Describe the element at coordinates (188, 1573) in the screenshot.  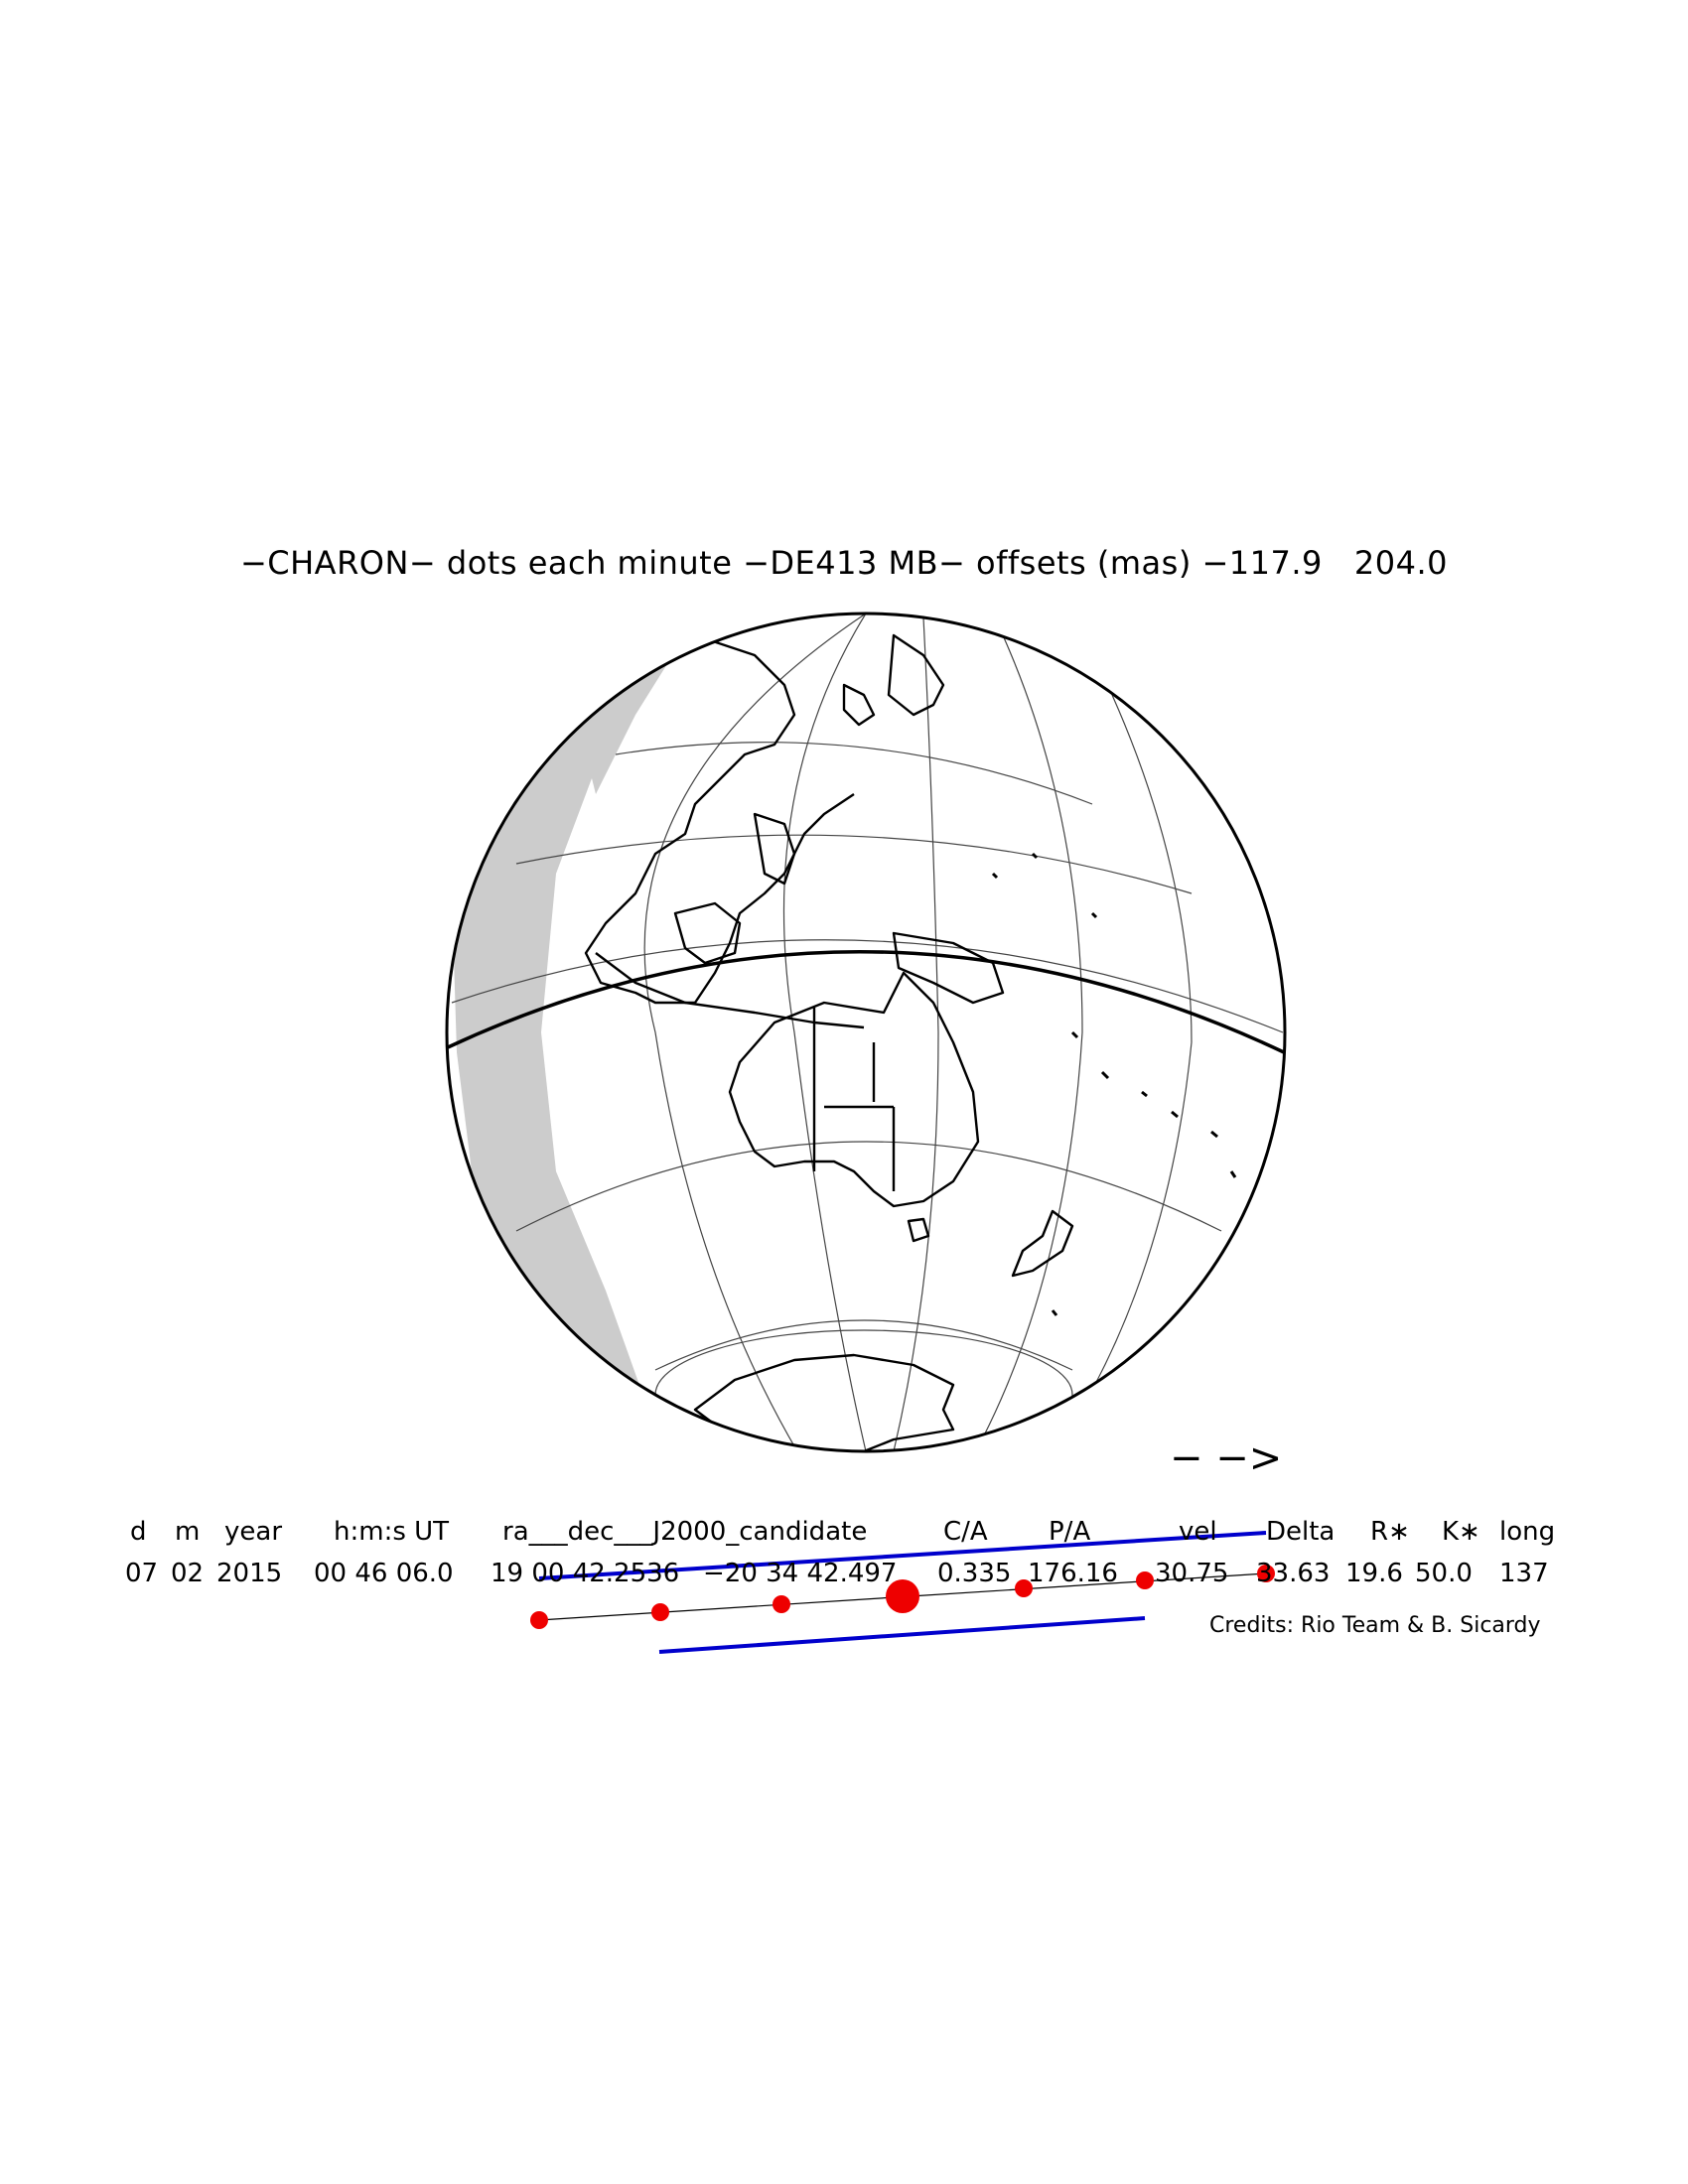
I see `value-m: 02` at that location.